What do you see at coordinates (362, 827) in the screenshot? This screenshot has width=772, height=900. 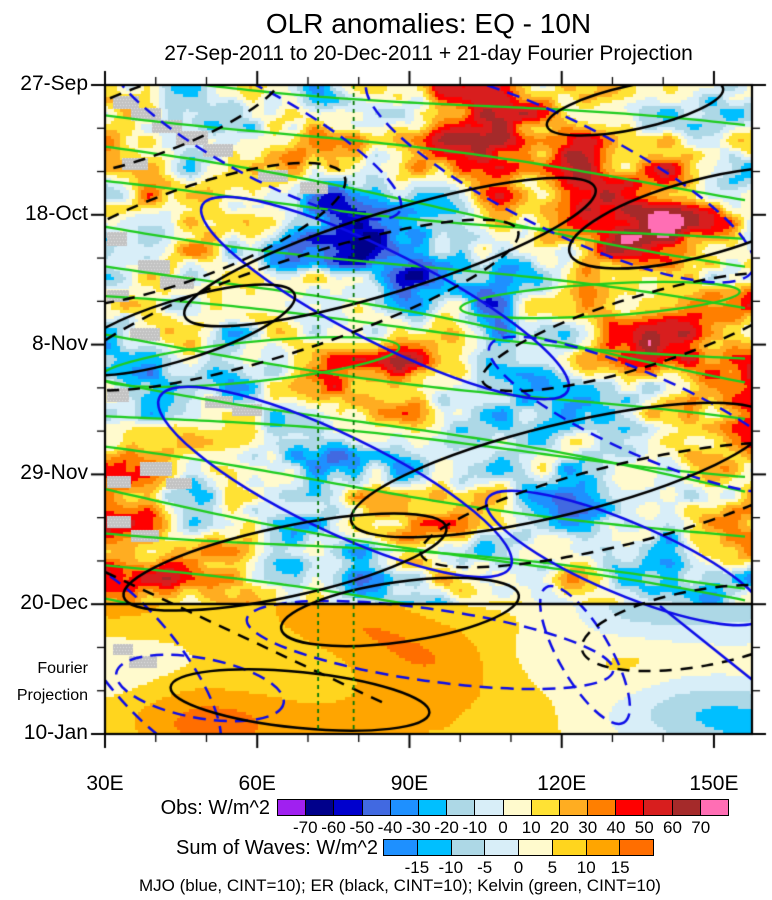 I see `colorbar-tick-label: -50` at bounding box center [362, 827].